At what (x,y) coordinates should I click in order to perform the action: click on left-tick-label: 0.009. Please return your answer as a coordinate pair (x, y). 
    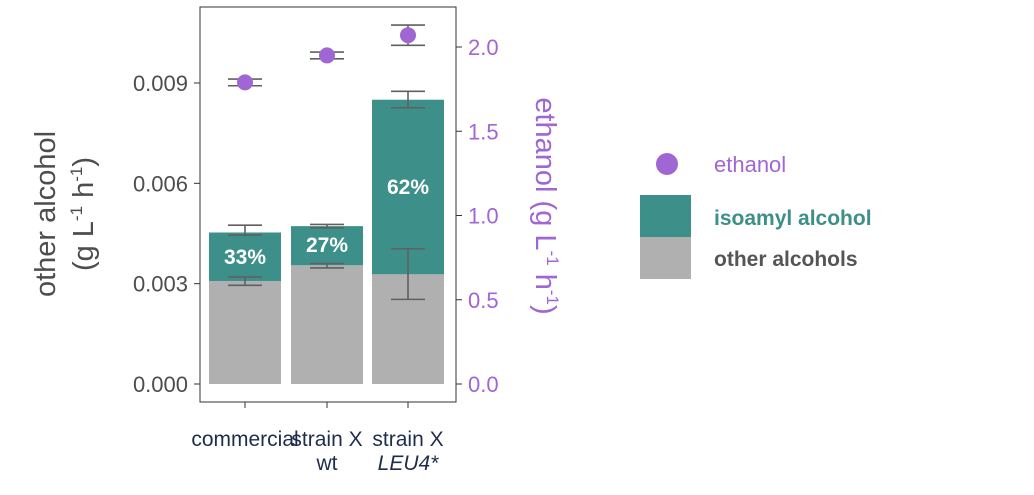
    Looking at the image, I should click on (160, 83).